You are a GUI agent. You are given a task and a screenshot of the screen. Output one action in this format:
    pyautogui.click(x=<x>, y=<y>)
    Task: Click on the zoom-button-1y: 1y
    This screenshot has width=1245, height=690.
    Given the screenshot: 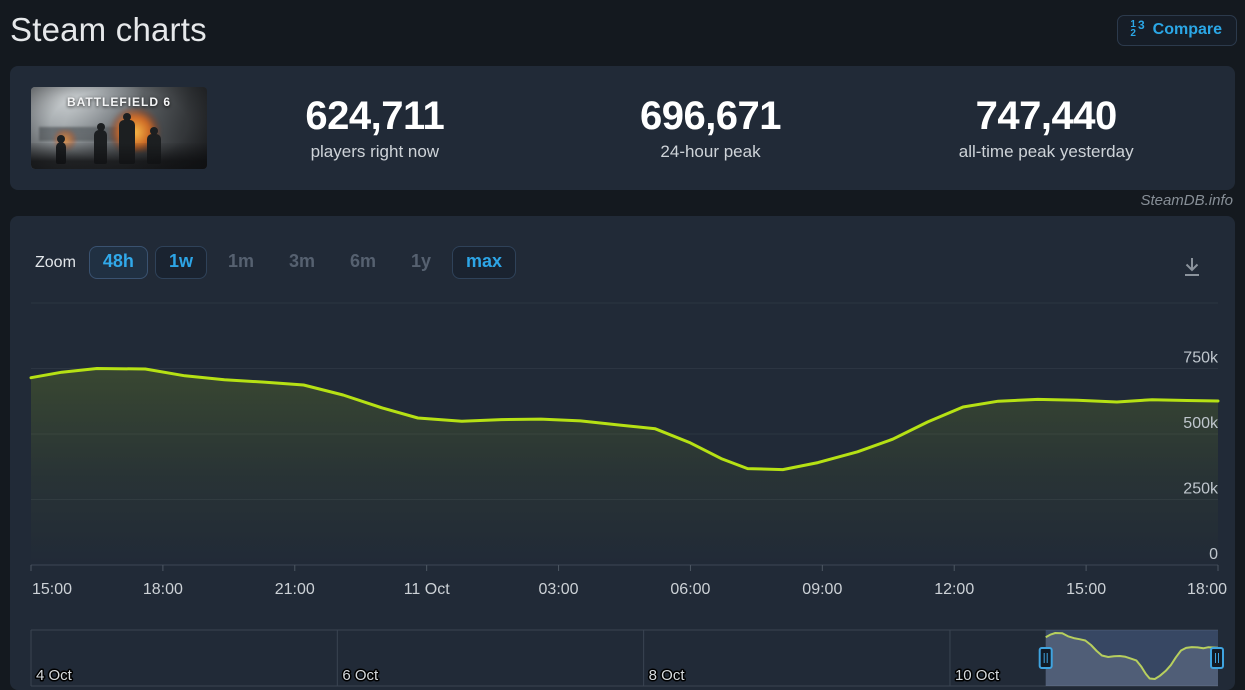 What is the action you would take?
    pyautogui.click(x=421, y=262)
    